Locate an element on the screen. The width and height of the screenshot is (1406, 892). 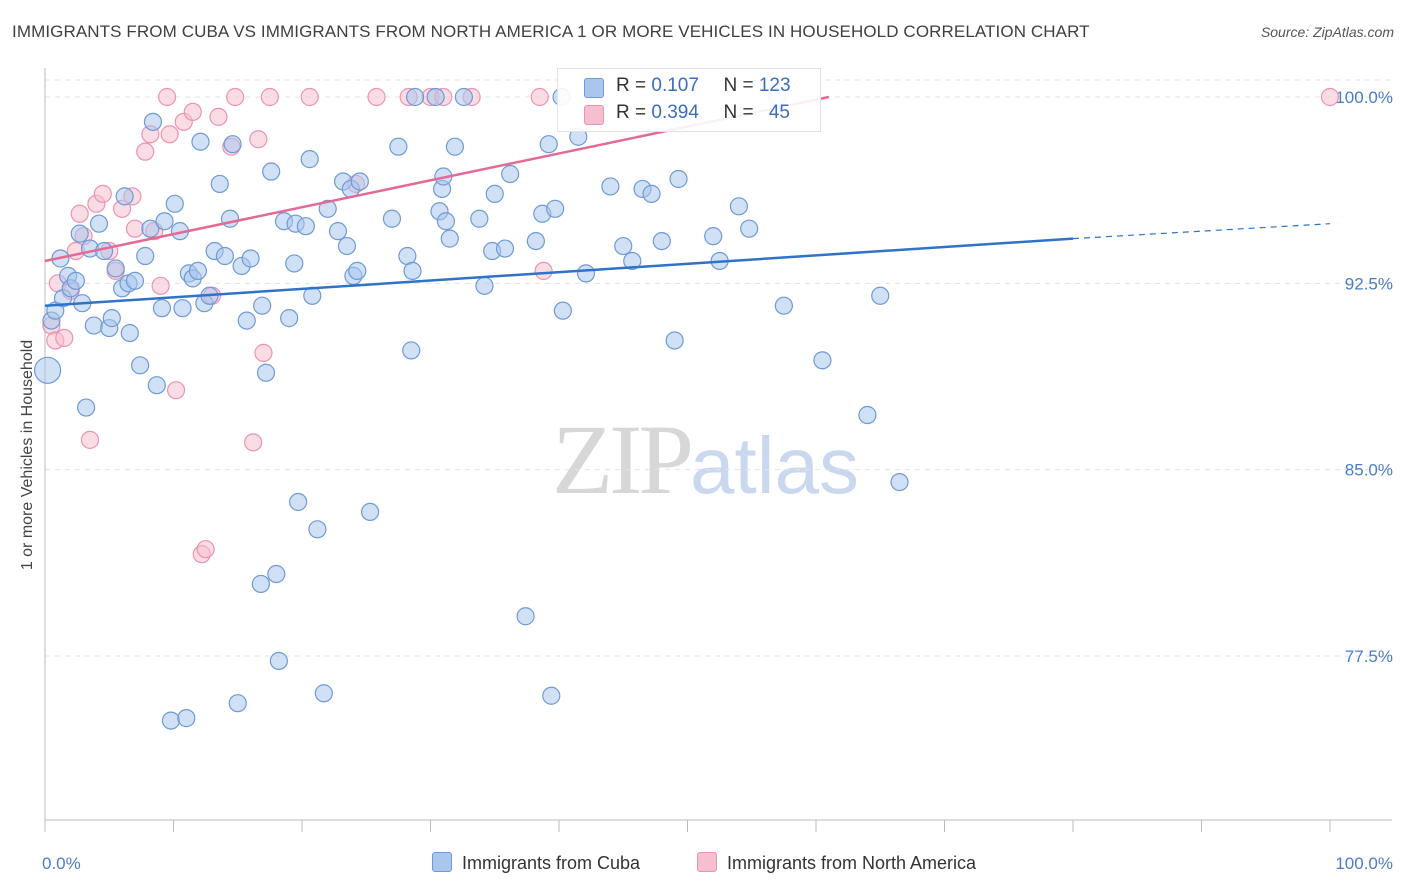
watermark-atlas: atlas is located at coordinates (774, 465).